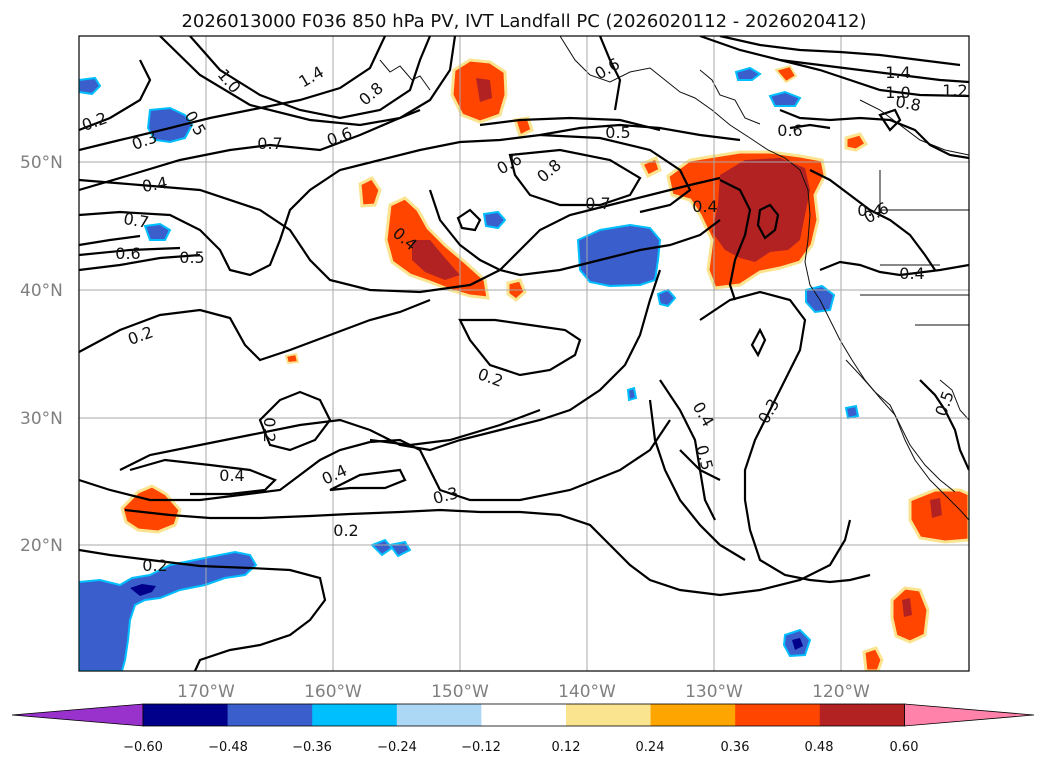 This screenshot has width=1047, height=765. I want to click on latitude-labels: 50°N 40°N 30°N 20°N, so click(41, 354).